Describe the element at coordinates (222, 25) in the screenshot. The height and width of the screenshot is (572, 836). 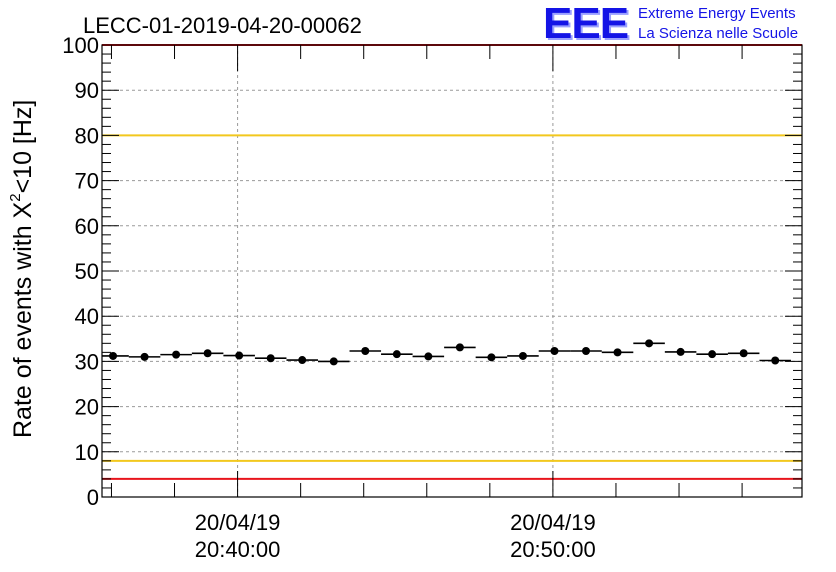
I see `chart-title: LECC-01-2019-04-20-00062` at that location.